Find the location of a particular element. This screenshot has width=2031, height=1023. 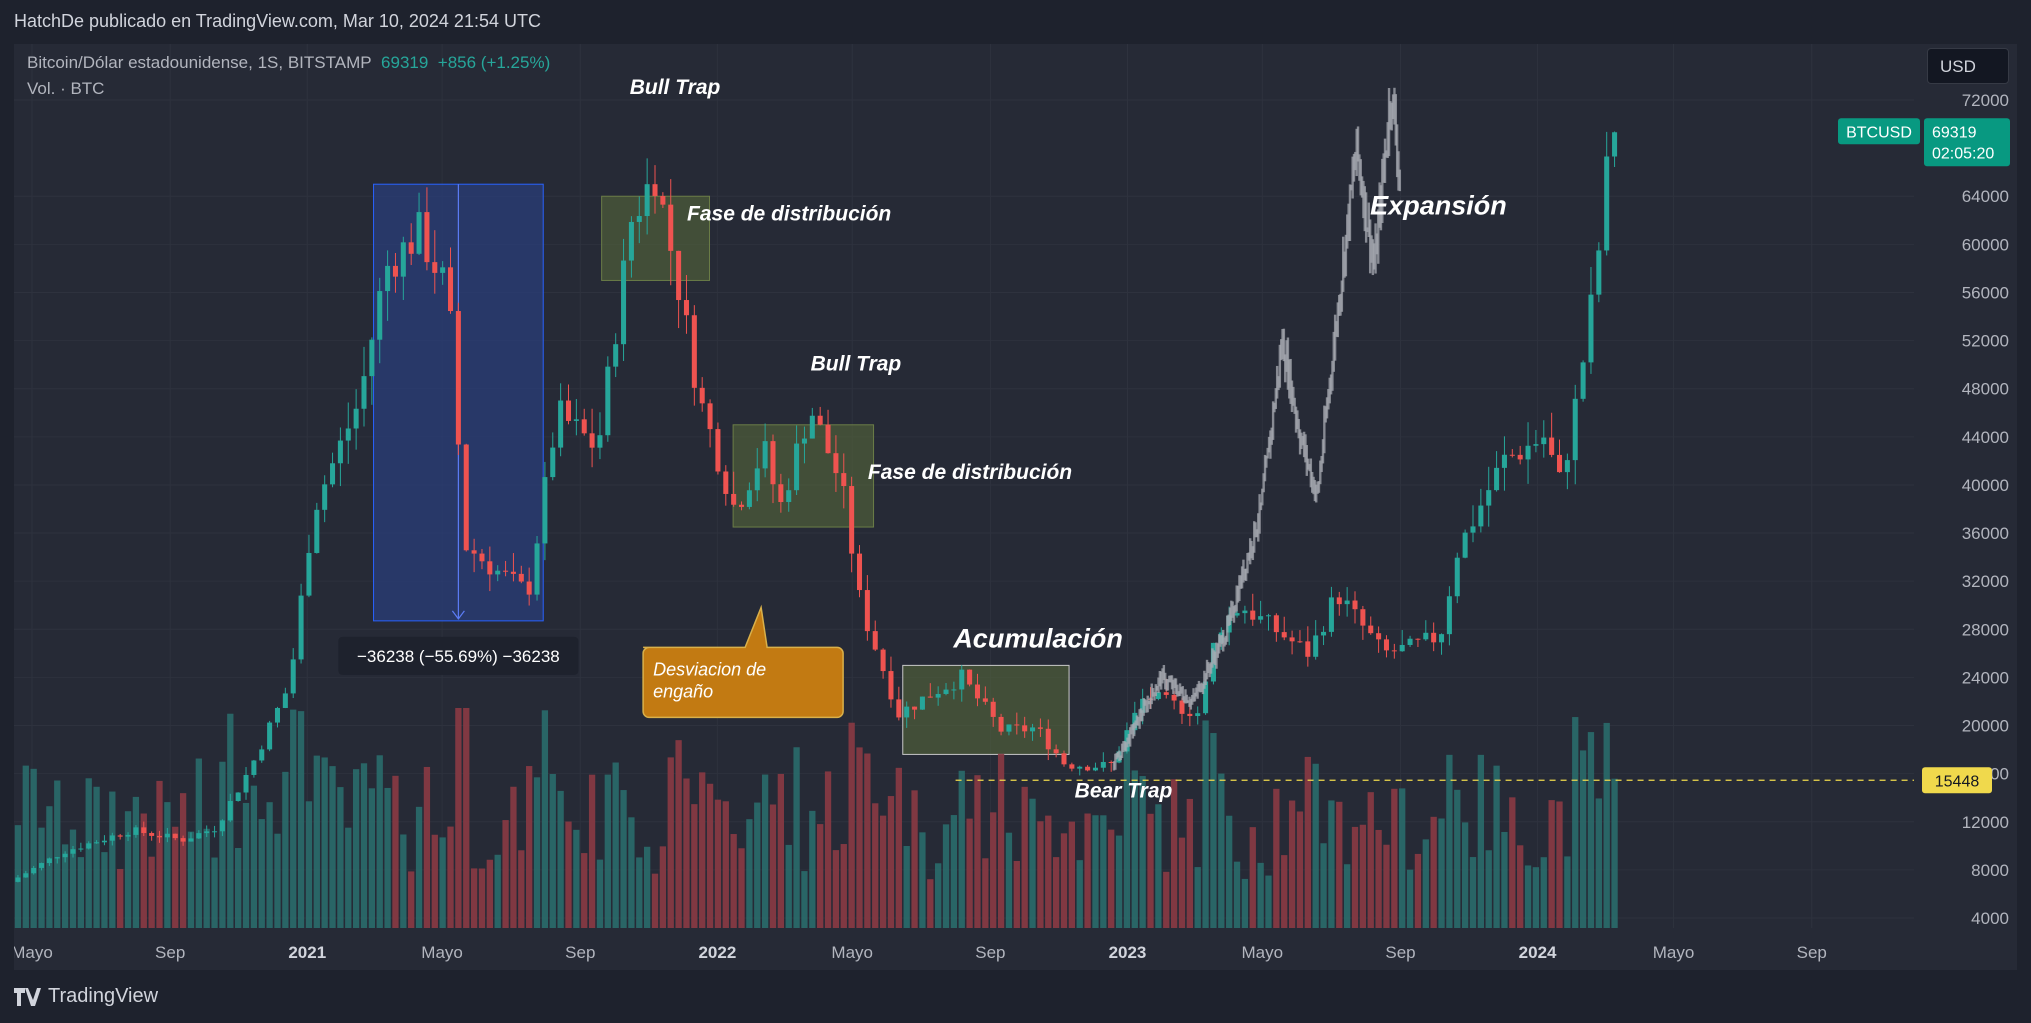

tradingview-footer: TradingView is located at coordinates (86, 996).